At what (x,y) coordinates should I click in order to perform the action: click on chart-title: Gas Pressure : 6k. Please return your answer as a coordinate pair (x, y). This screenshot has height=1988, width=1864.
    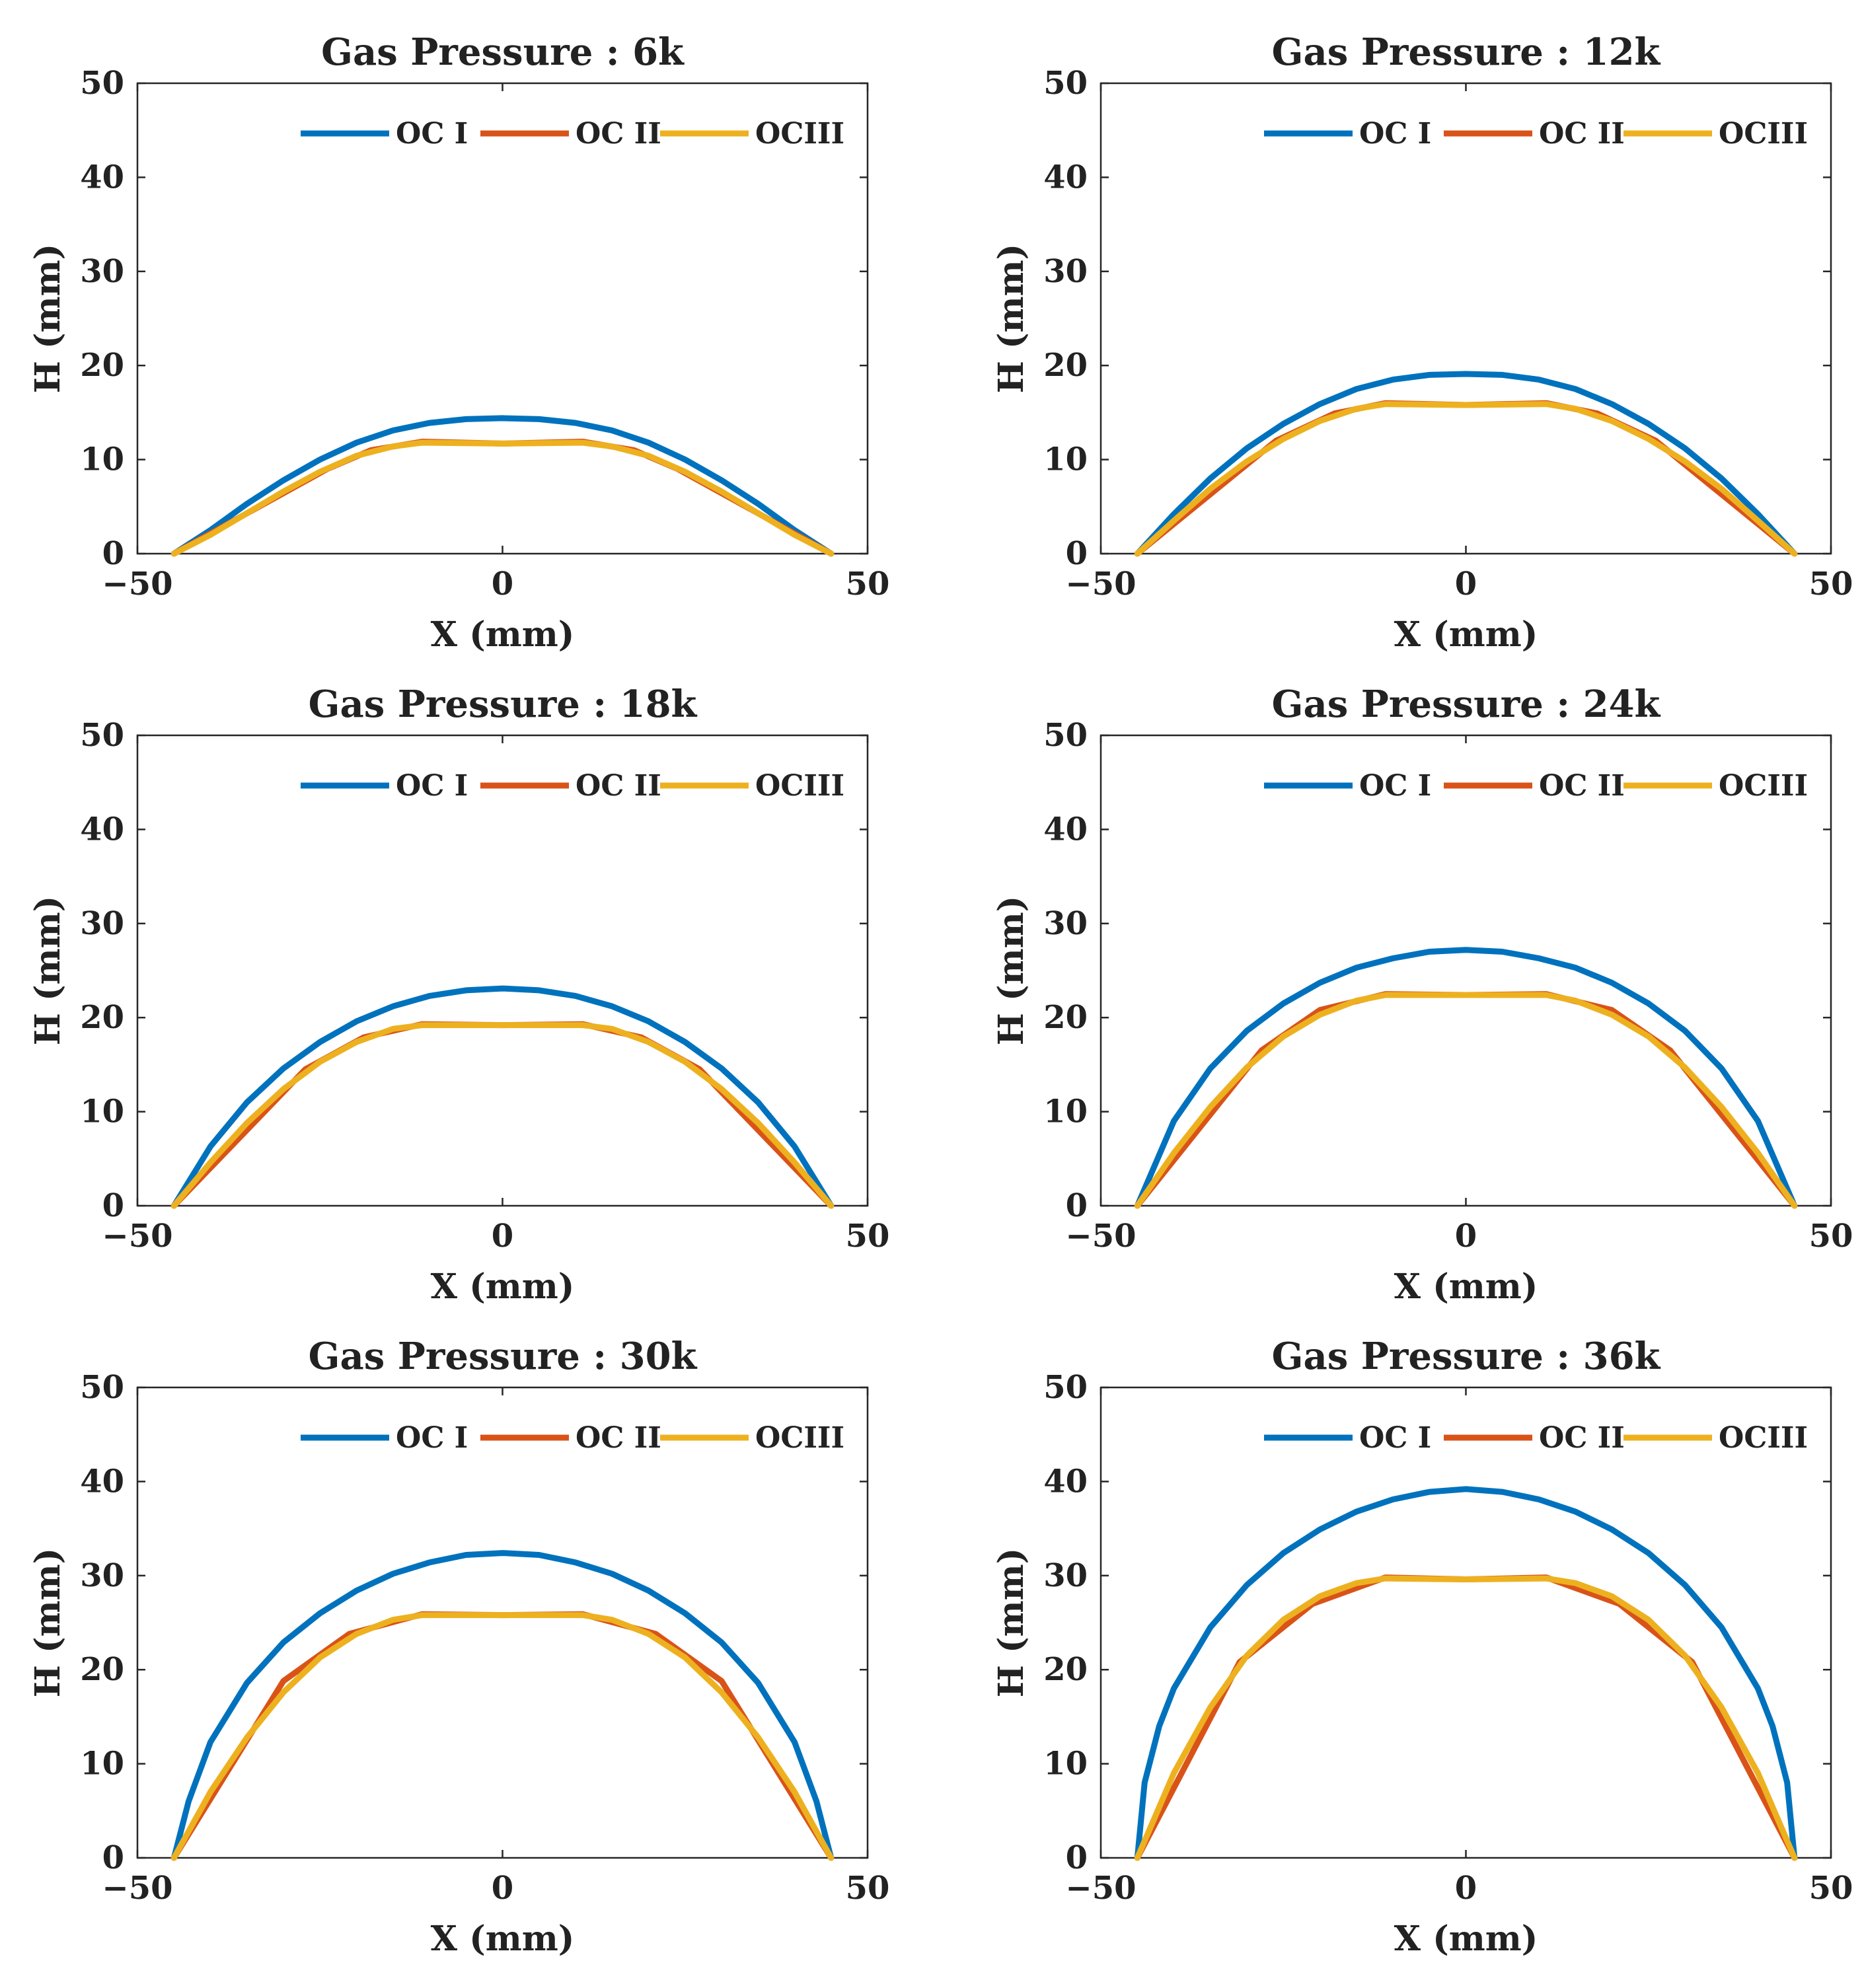
    Looking at the image, I should click on (503, 52).